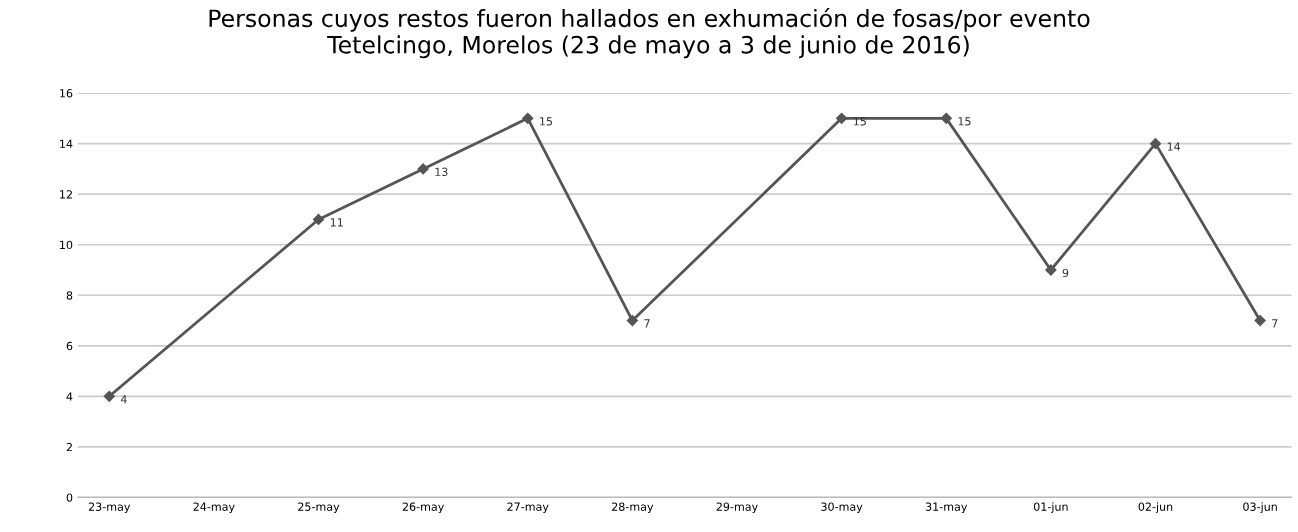 The height and width of the screenshot is (532, 1298). Describe the element at coordinates (69, 396) in the screenshot. I see `y-tick-label: 4` at that location.